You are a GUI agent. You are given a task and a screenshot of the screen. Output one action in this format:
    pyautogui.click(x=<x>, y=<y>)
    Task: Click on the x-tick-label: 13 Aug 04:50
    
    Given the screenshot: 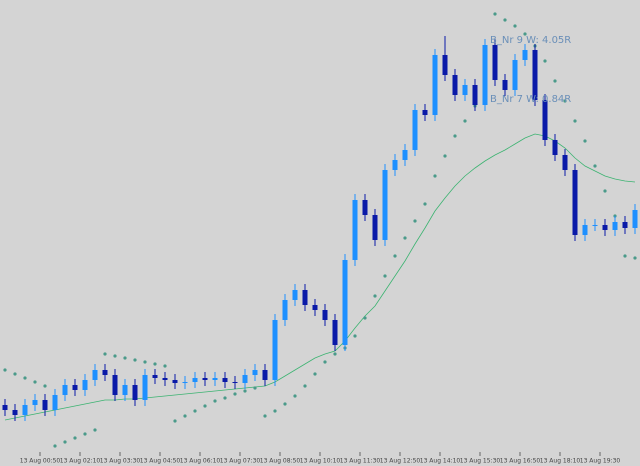 What is the action you would take?
    pyautogui.click(x=160, y=461)
    